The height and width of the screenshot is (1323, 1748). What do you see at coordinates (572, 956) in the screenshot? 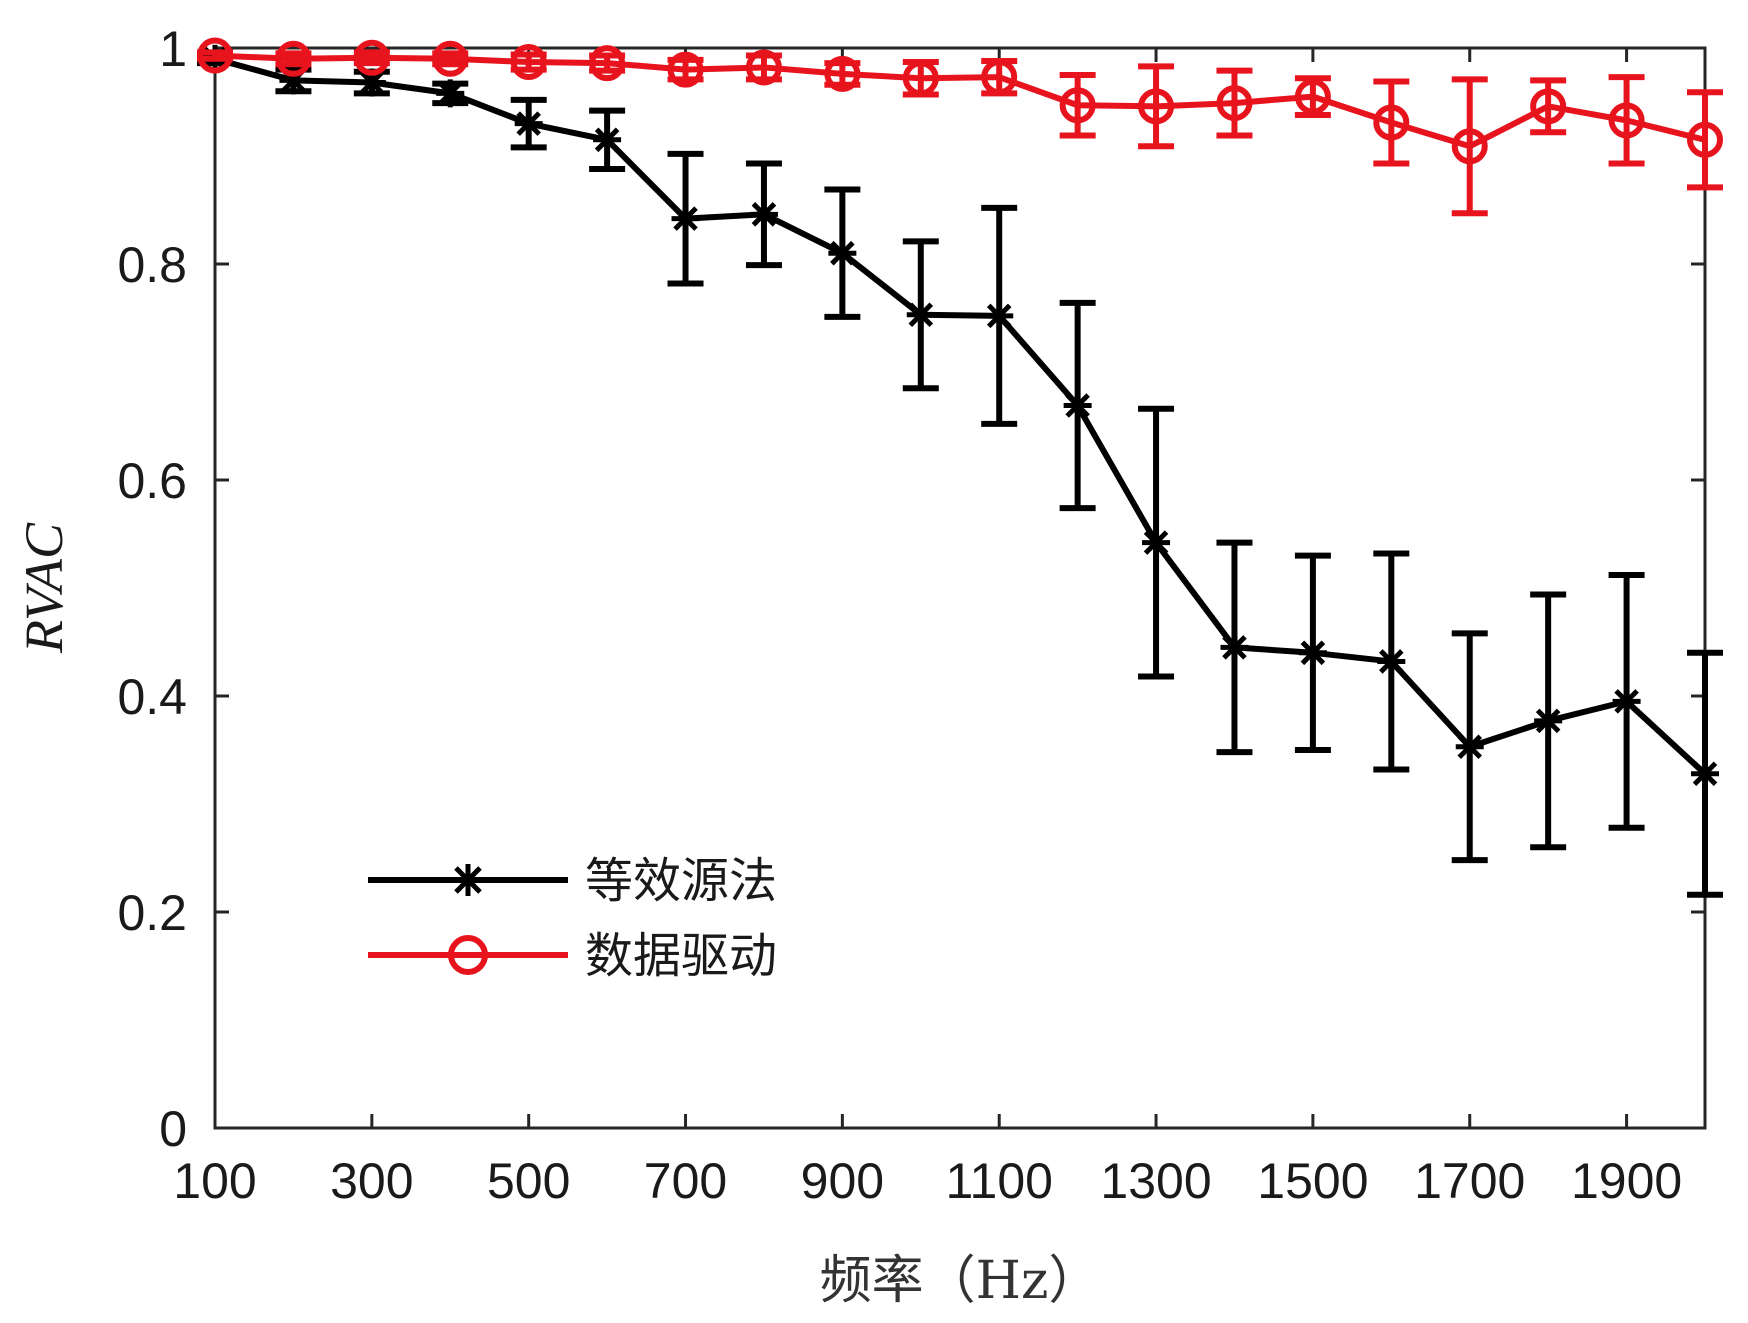
I see `legend-item: 数据驱动` at bounding box center [572, 956].